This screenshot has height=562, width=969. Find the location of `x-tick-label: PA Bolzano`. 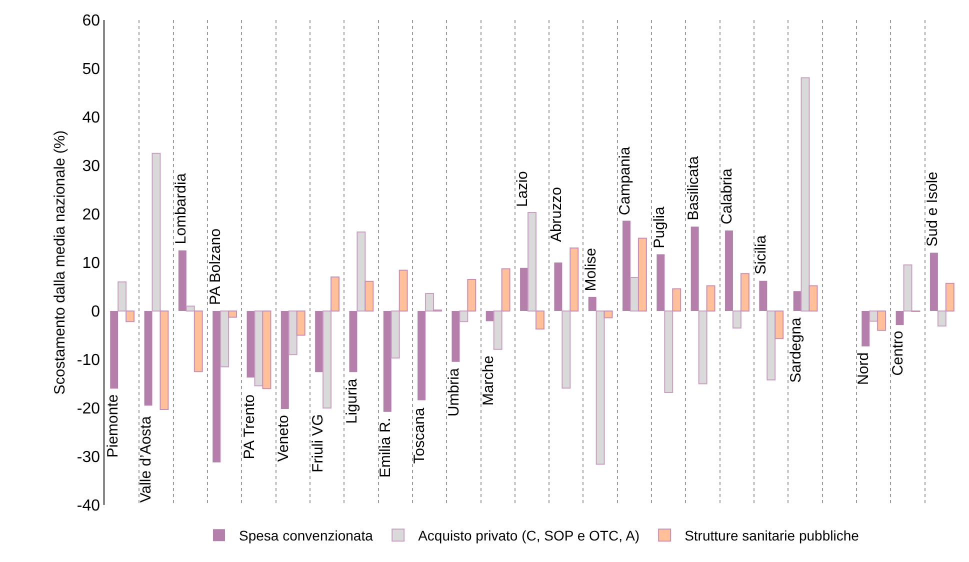

x-tick-label: PA Bolzano is located at coordinates (215, 266).